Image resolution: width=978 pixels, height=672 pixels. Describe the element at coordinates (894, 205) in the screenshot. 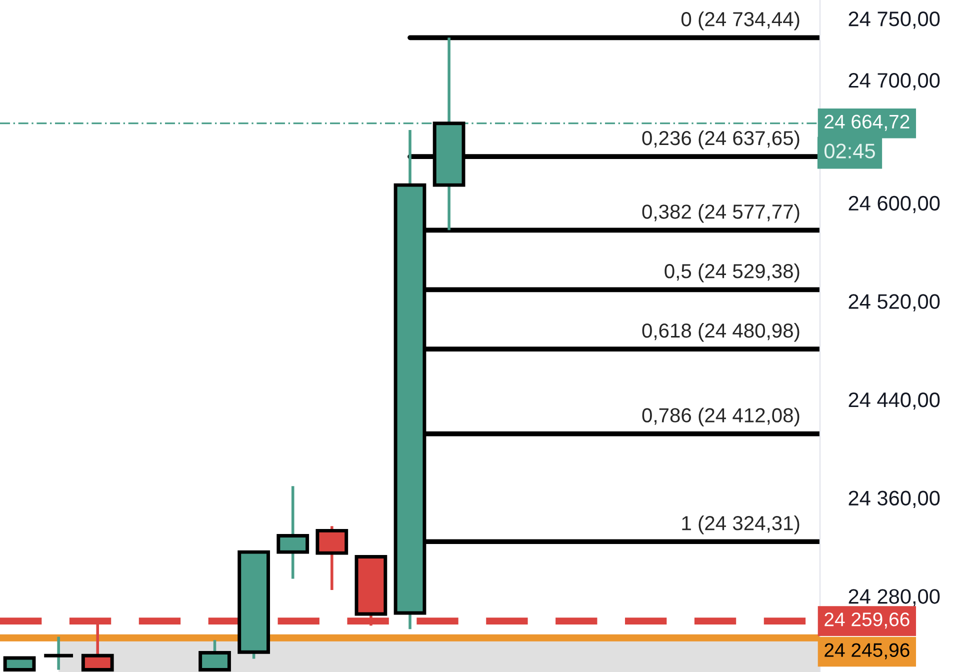

I see `y-tick-label: 24 600,00` at that location.